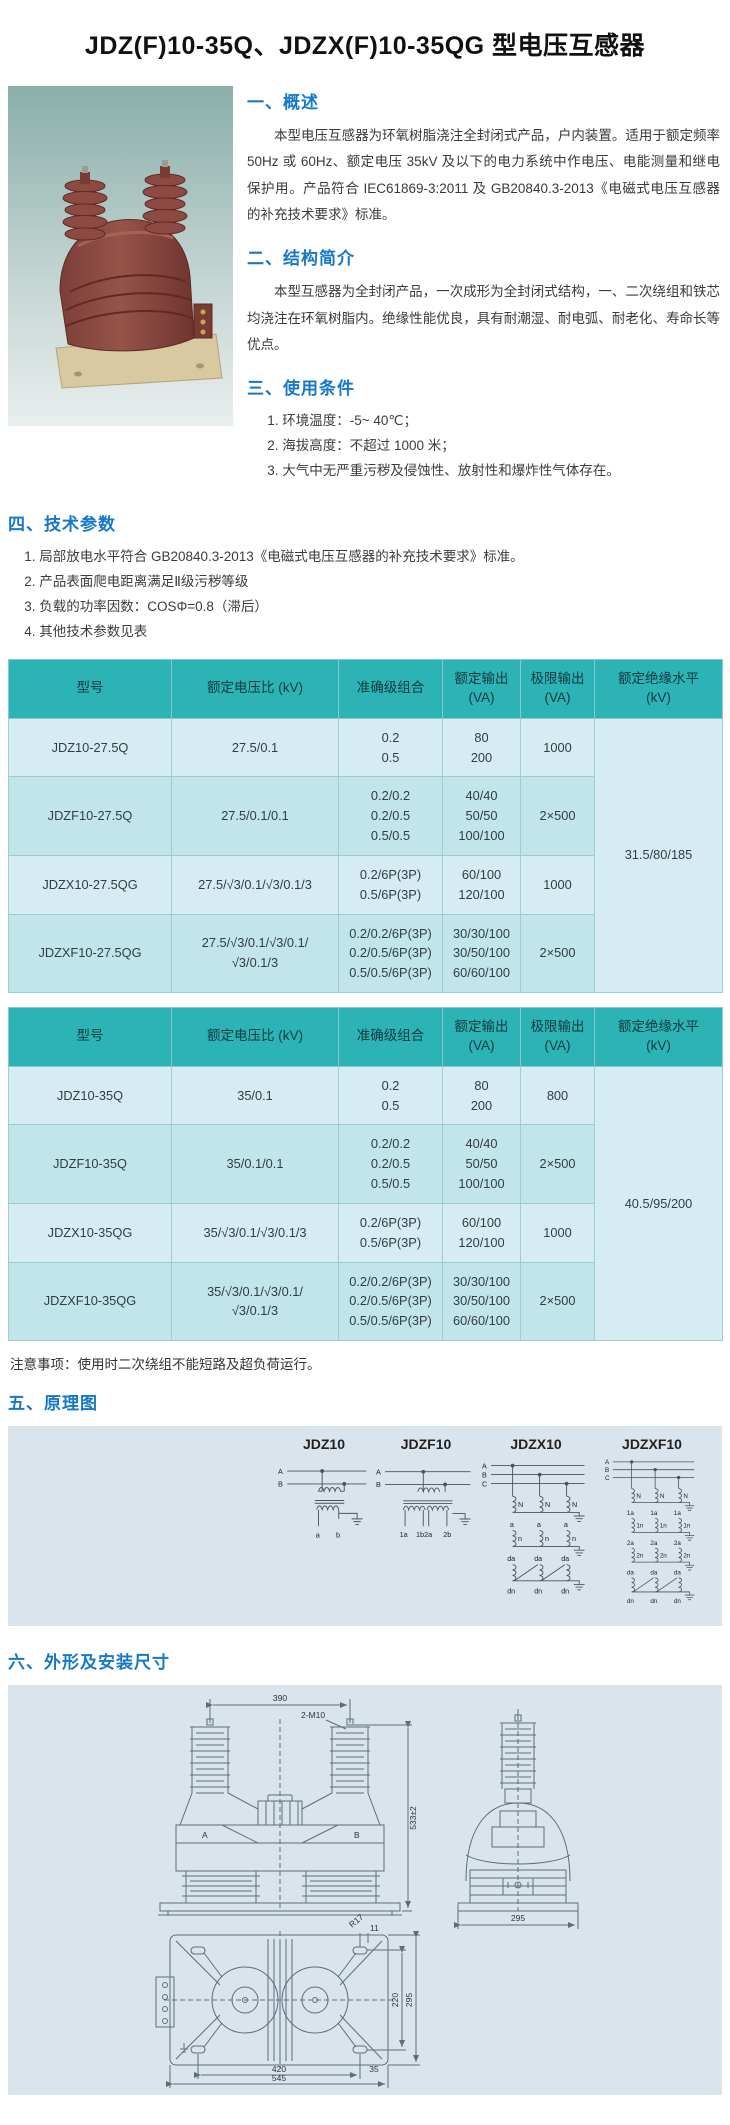 The height and width of the screenshot is (2125, 730). I want to click on bushing-left-outline, so click(219, 1769).